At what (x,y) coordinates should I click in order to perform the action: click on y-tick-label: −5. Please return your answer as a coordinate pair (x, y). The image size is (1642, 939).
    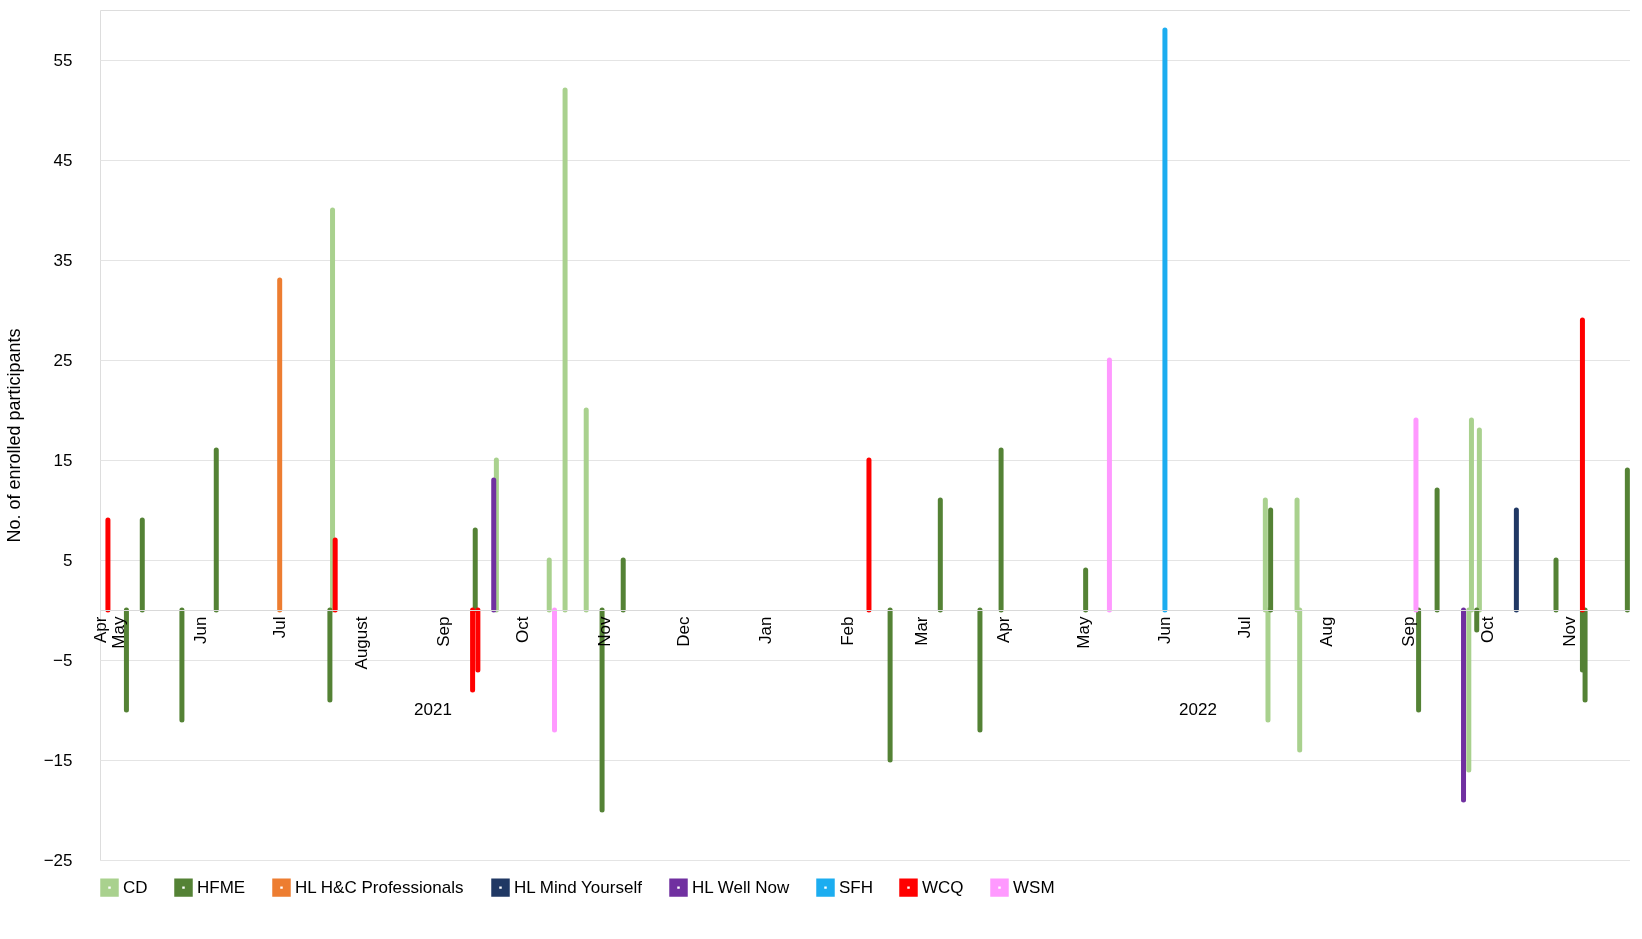
    Looking at the image, I should click on (63, 660).